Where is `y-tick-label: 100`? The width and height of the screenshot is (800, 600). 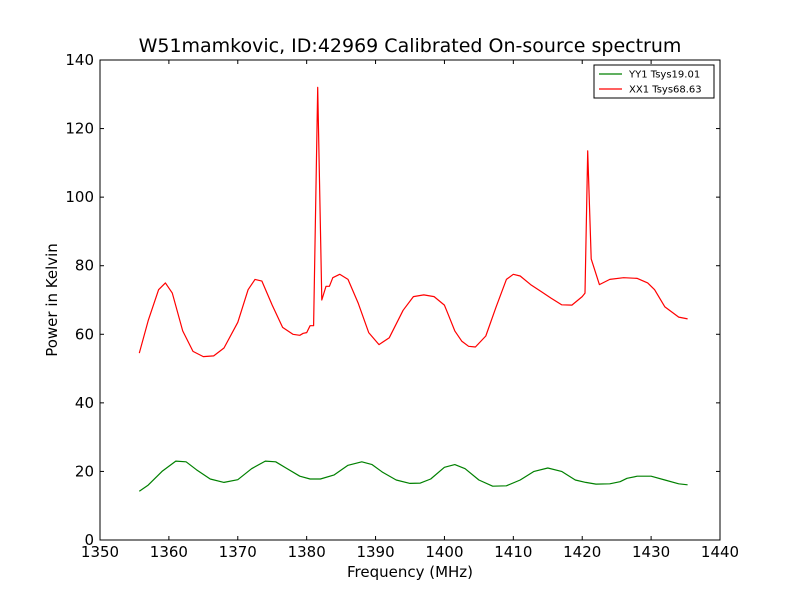
y-tick-label: 100 is located at coordinates (79, 197).